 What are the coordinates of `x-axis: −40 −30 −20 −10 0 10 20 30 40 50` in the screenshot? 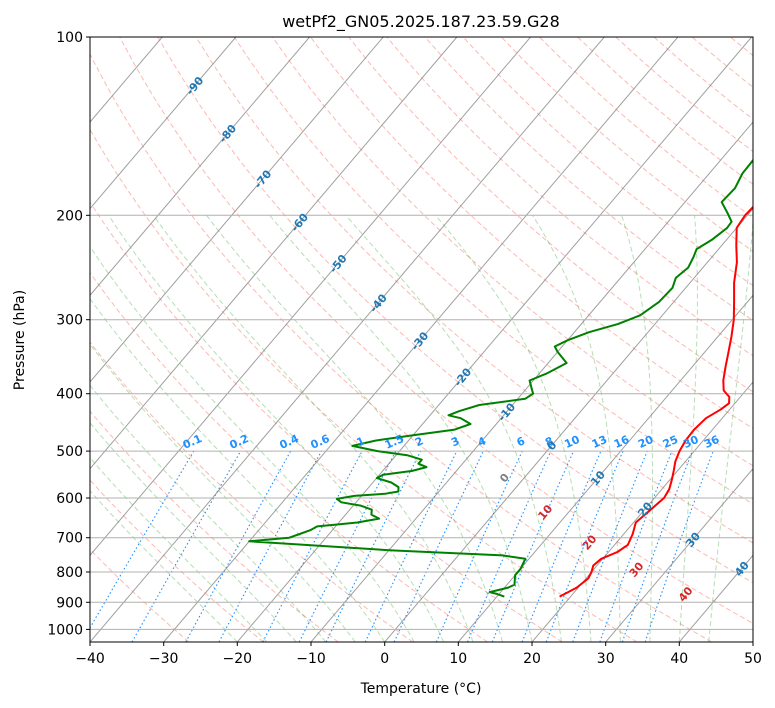 It's located at (418, 654).